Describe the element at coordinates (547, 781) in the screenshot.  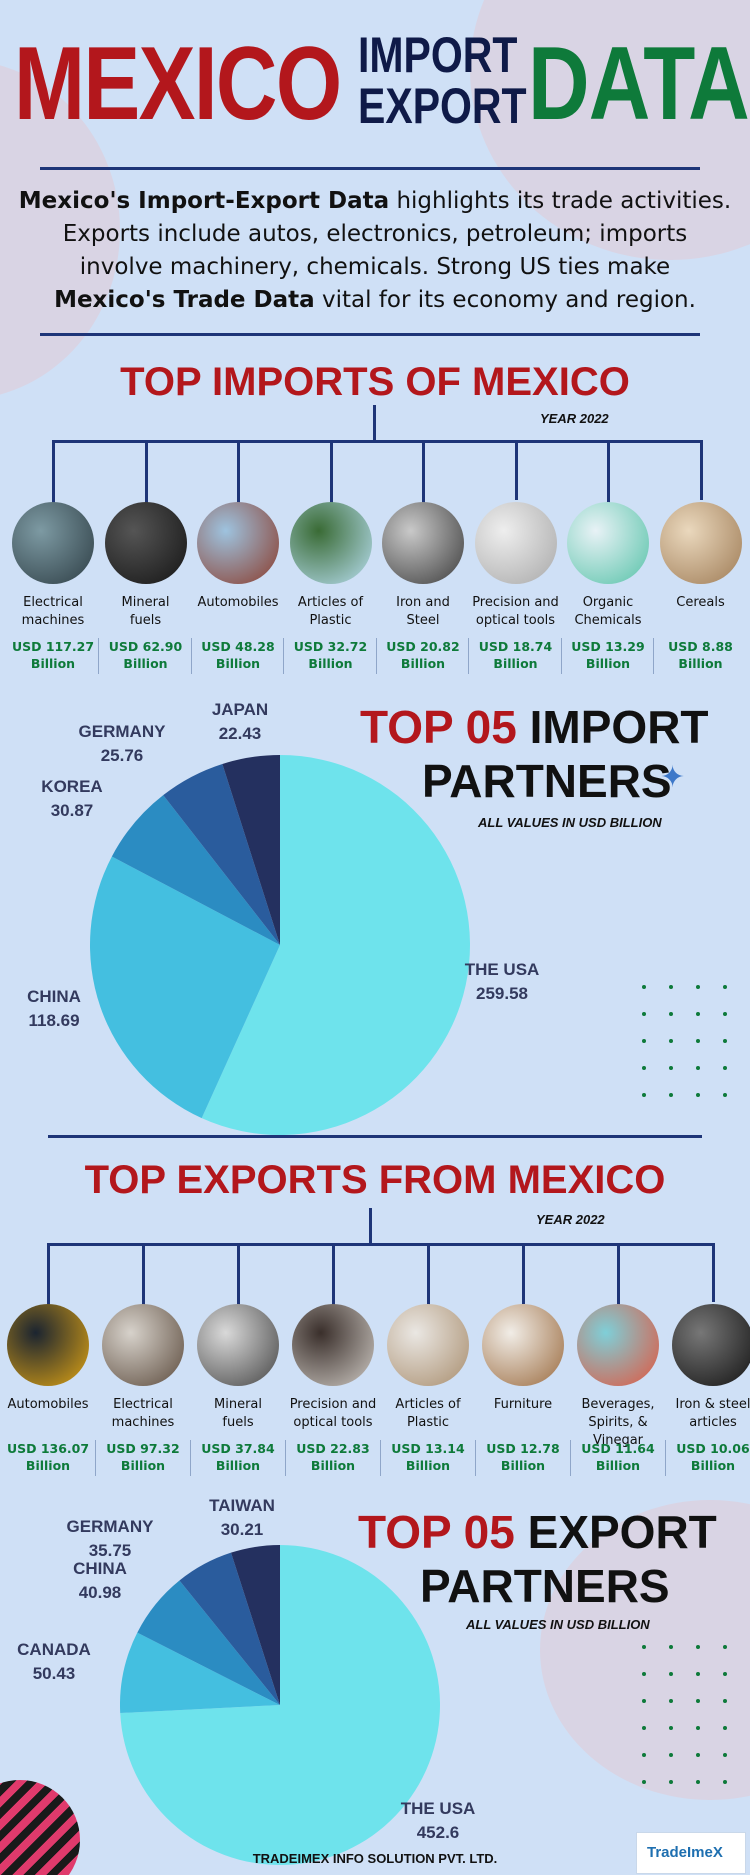
I see `import-partners-title-line2: PARTNERS` at that location.